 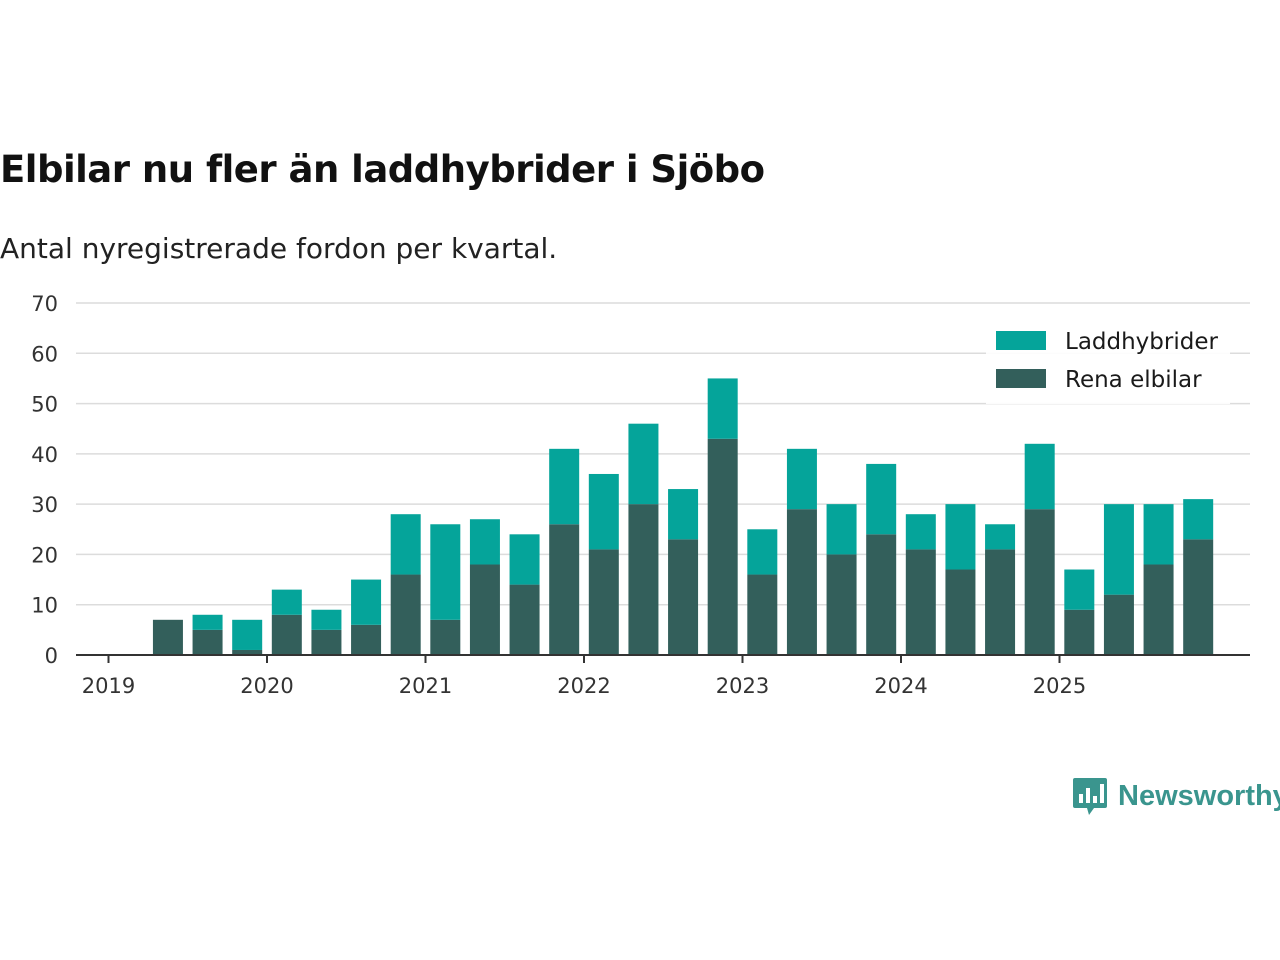 I want to click on x-tick-label: 2023, so click(x=742, y=686).